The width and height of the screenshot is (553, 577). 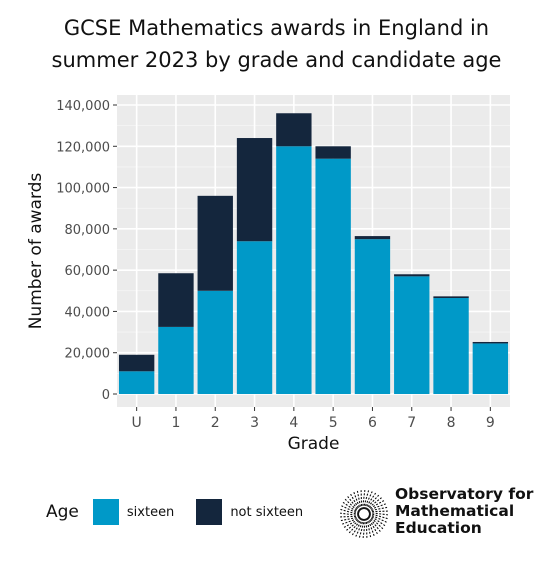 What do you see at coordinates (88, 271) in the screenshot?
I see `y-tick-label: 60,000` at bounding box center [88, 271].